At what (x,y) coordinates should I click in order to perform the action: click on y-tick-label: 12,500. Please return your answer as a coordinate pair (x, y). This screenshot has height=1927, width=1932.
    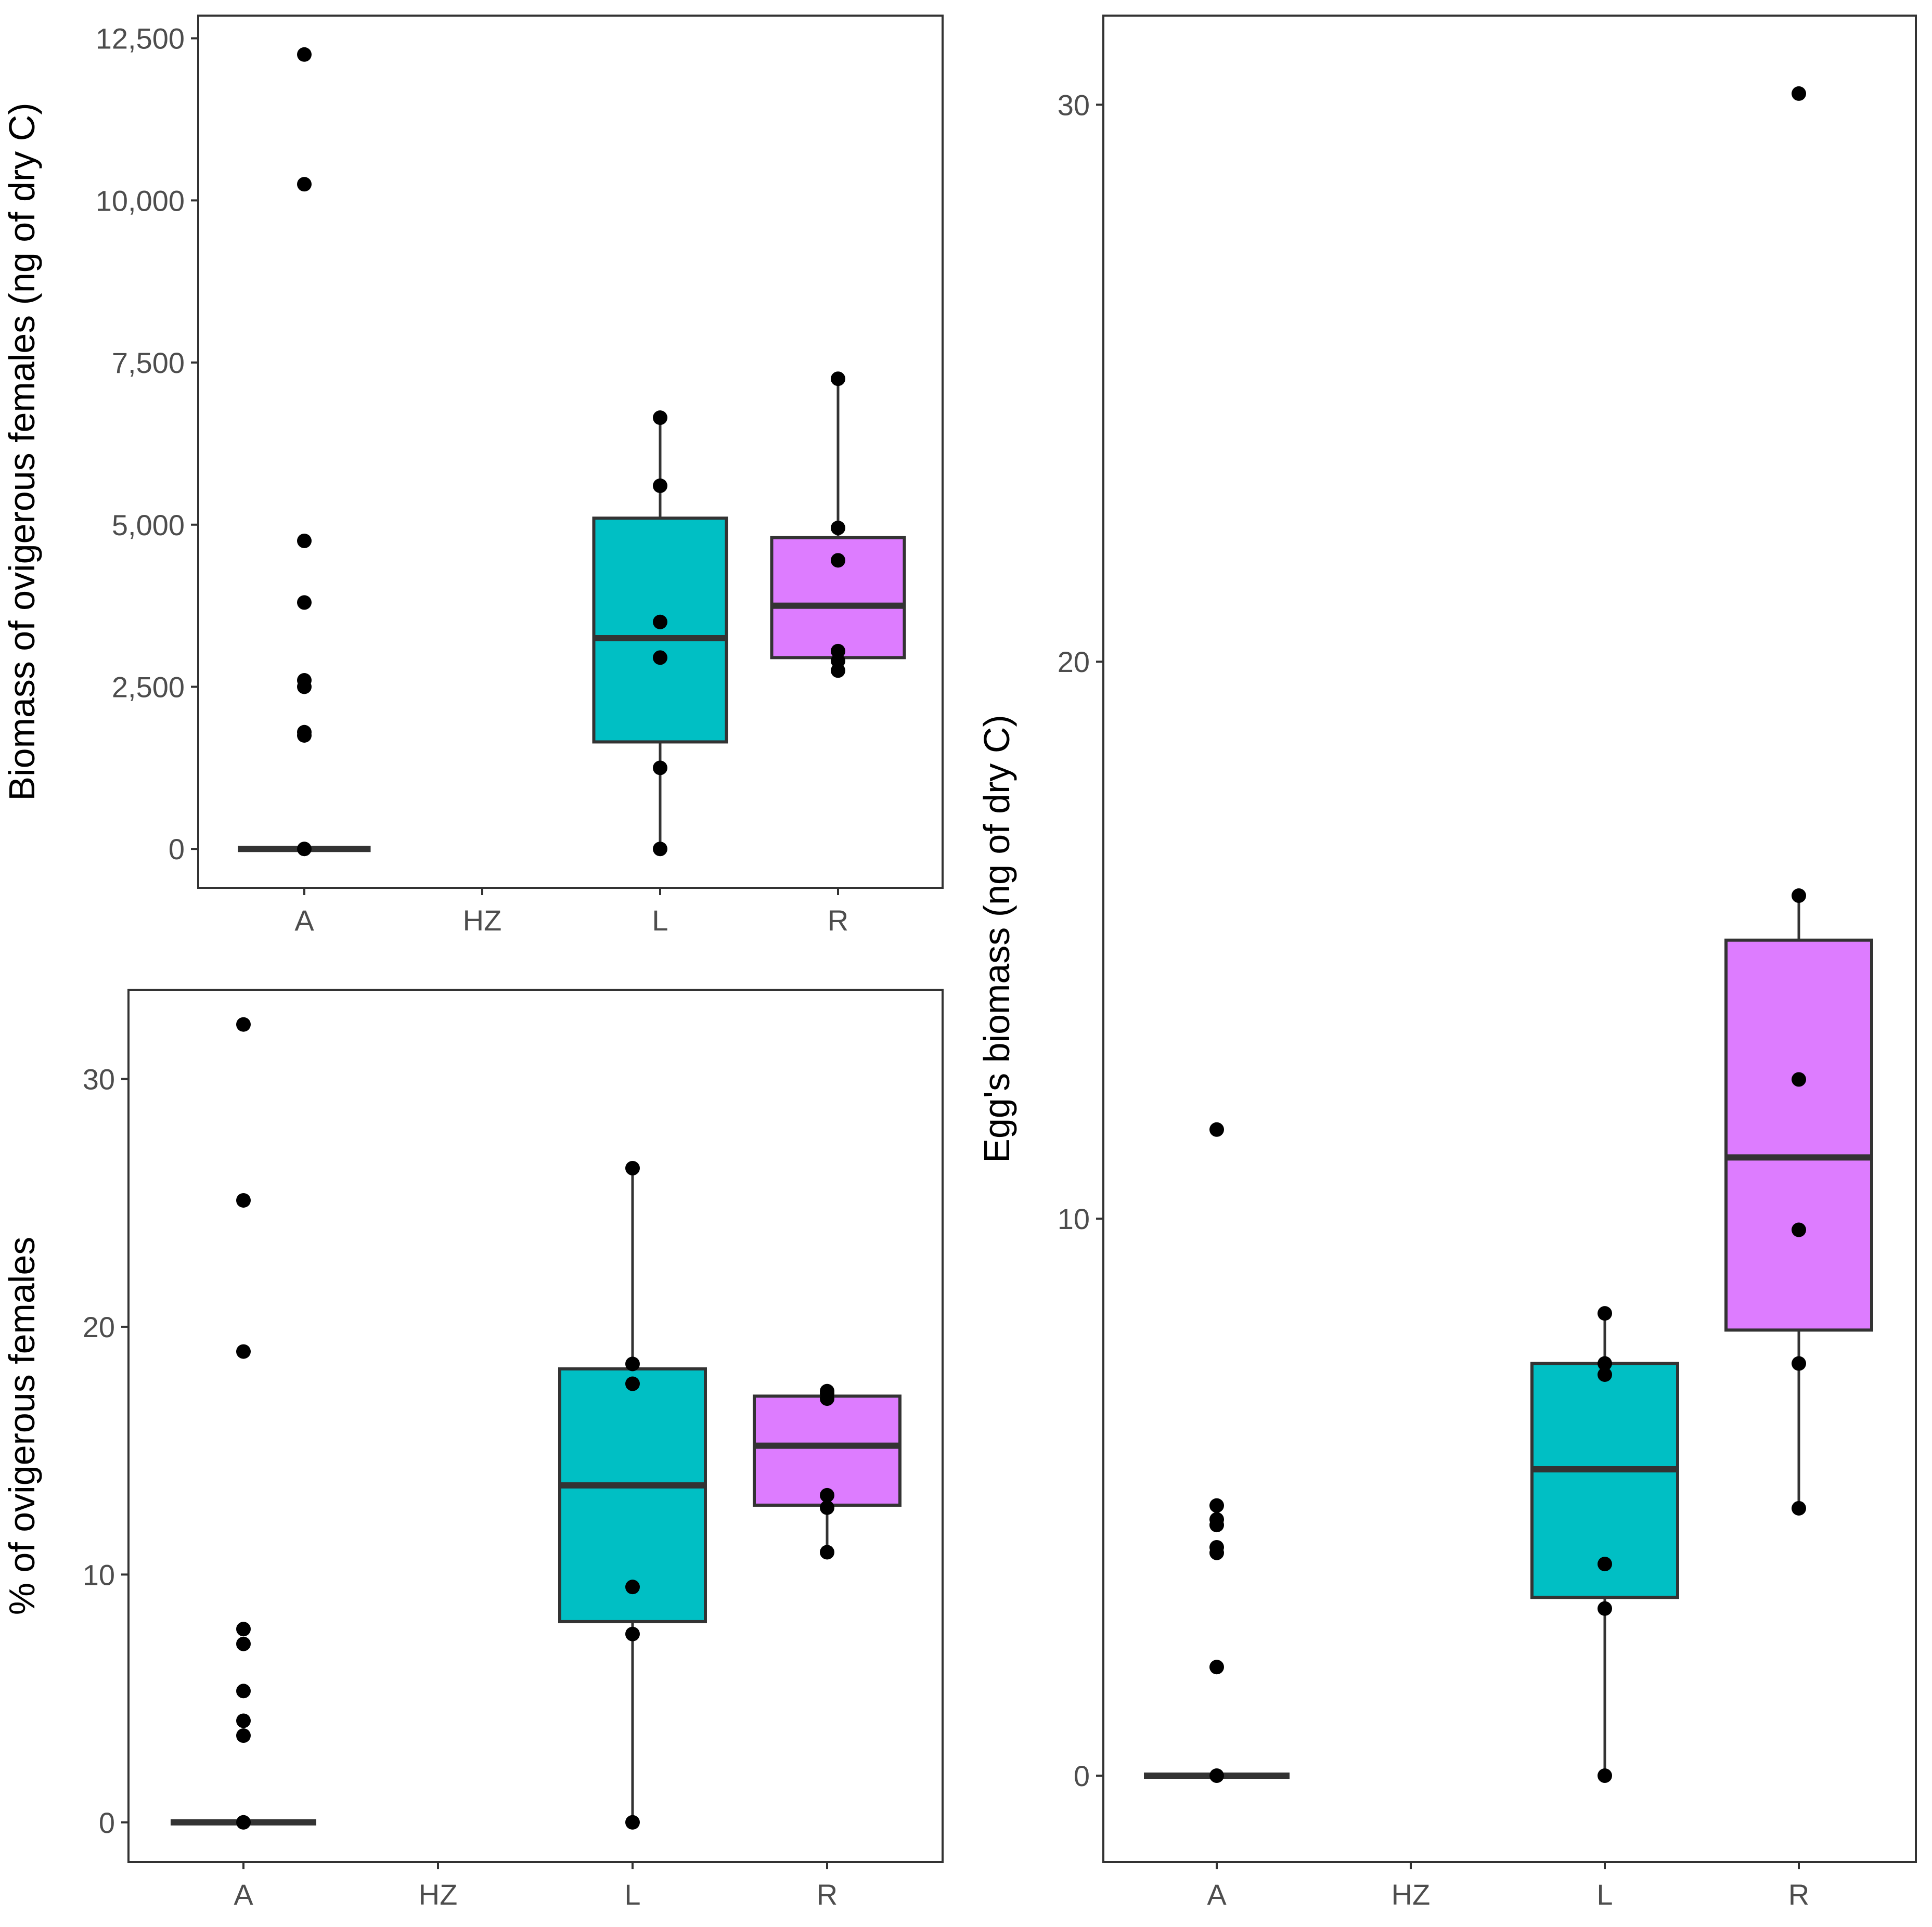
    Looking at the image, I should click on (140, 39).